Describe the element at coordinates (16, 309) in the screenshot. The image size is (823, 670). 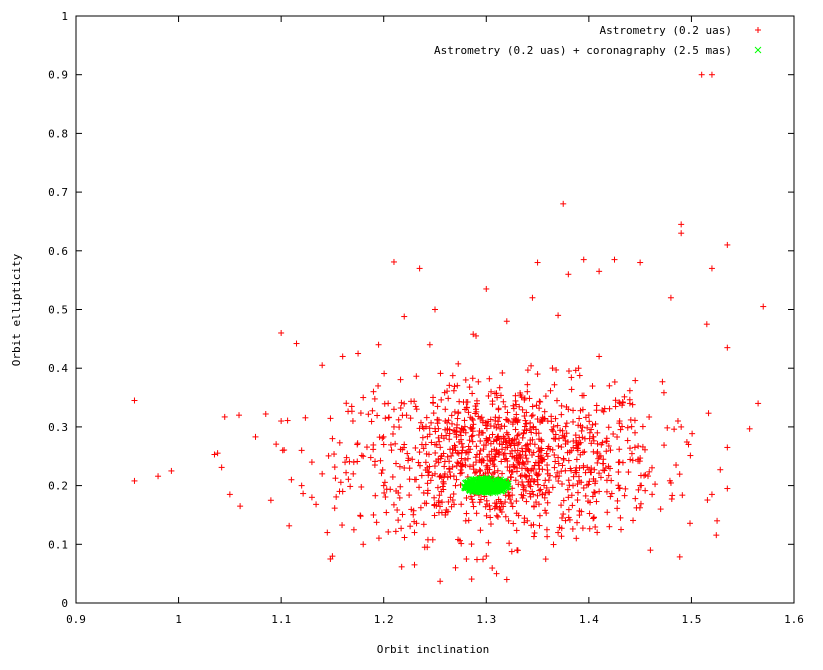
I see `y-axis-title: Orbit ellipticity` at that location.